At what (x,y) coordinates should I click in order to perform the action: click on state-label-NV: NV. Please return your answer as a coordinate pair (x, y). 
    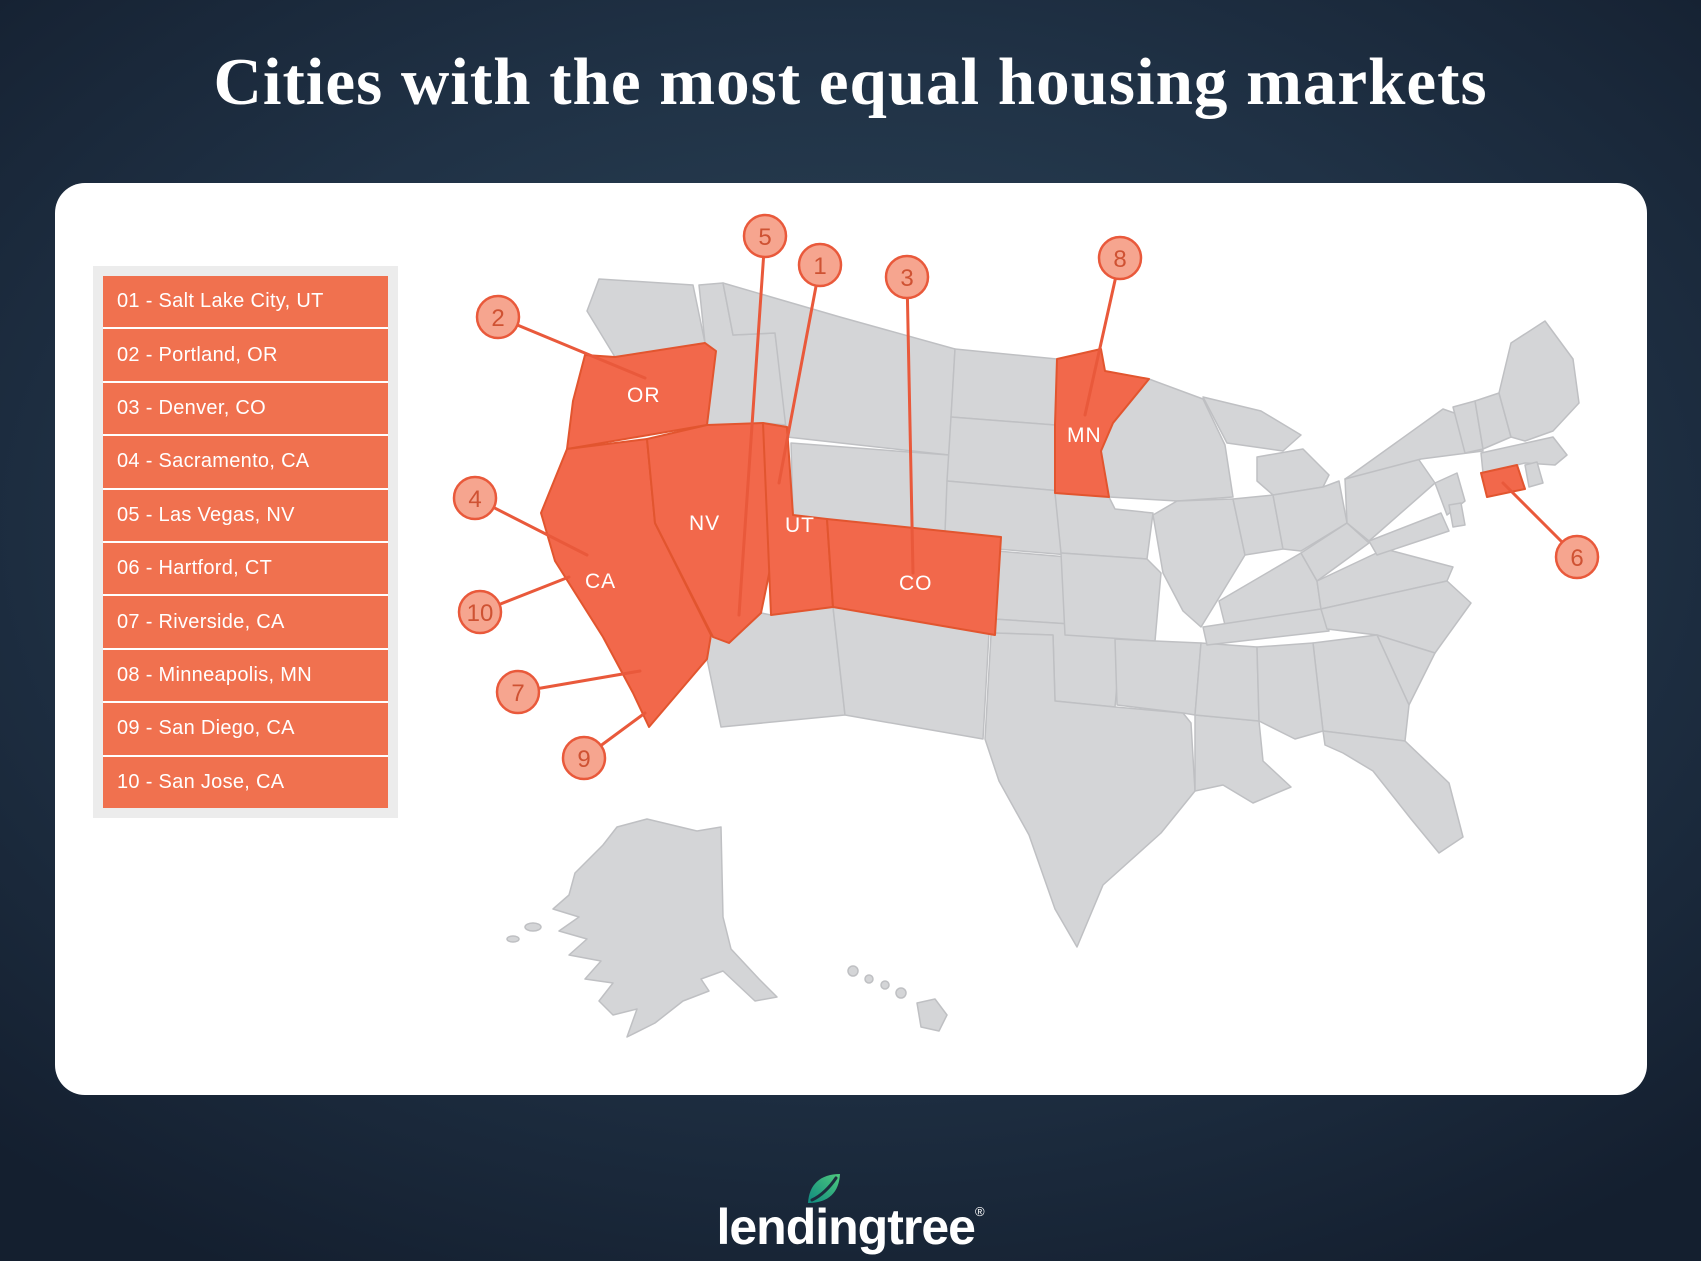
    Looking at the image, I should click on (704, 523).